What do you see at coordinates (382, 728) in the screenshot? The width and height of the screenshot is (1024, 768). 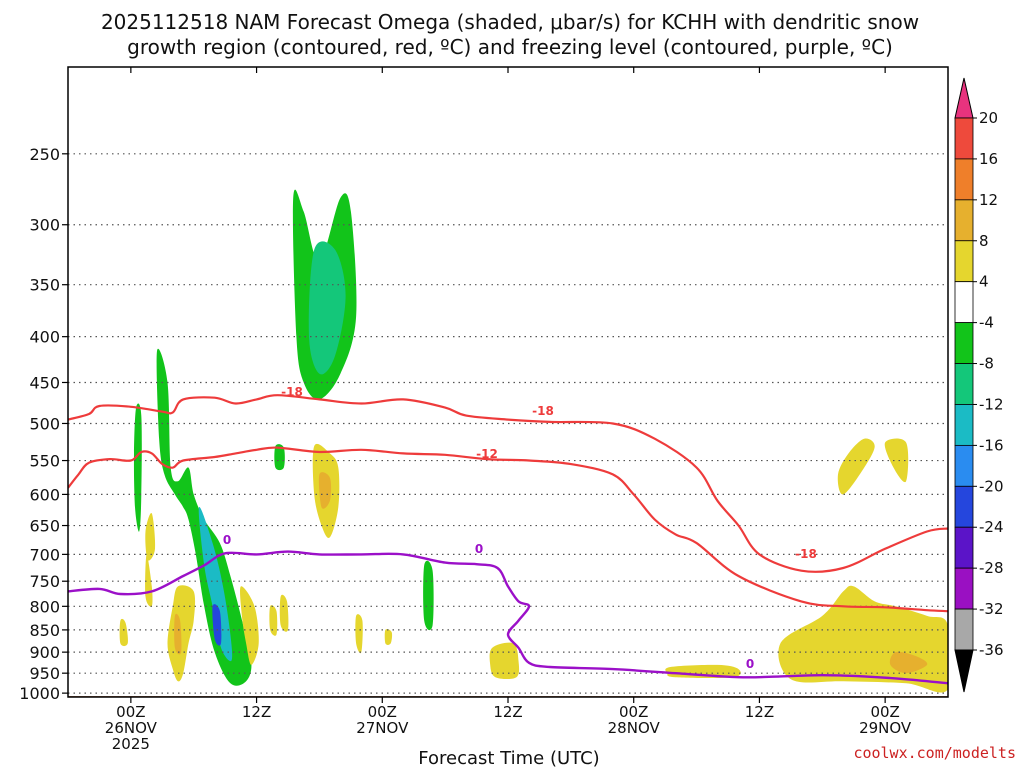 I see `x-tick-label-2-1: 27NOV` at bounding box center [382, 728].